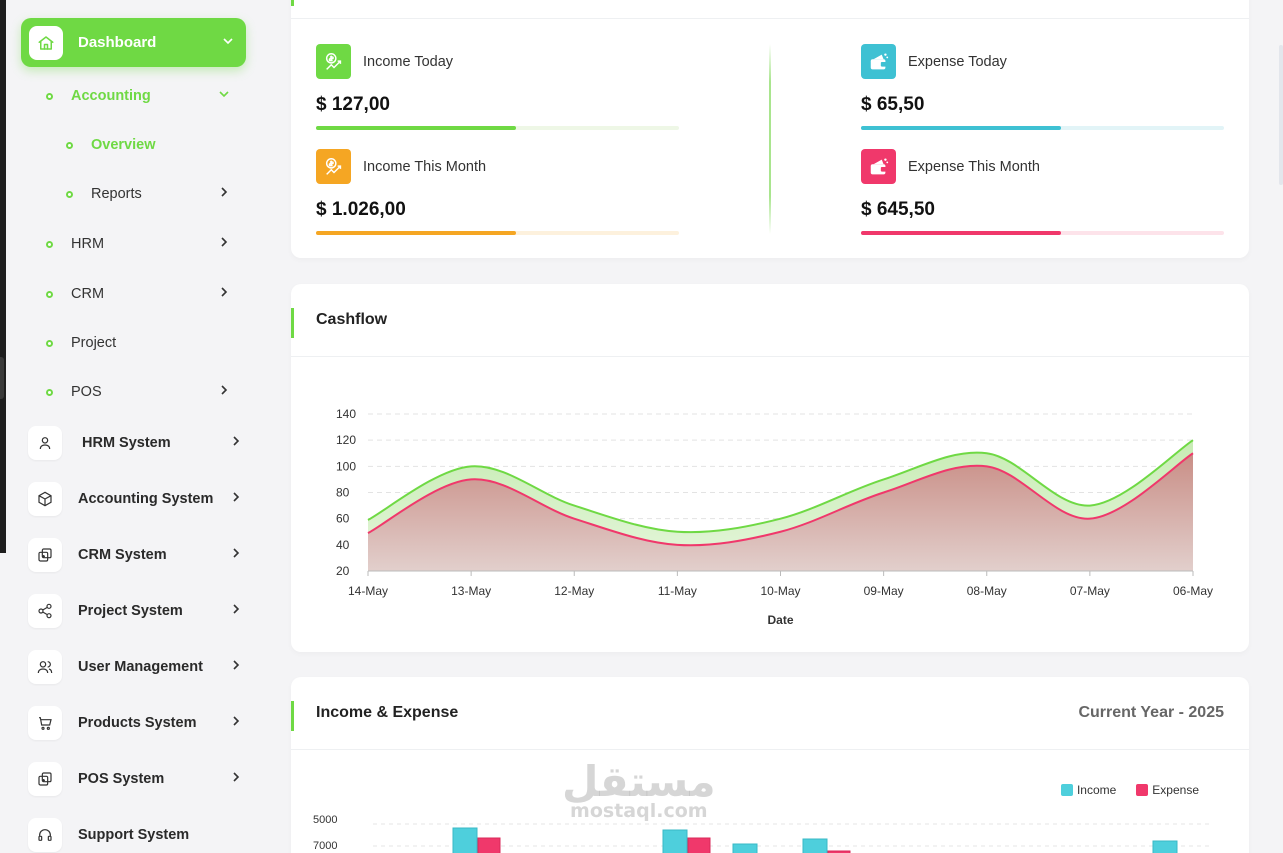 Image resolution: width=1283 pixels, height=853 pixels. Describe the element at coordinates (333, 166) in the screenshot. I see `dollar-trend-icon` at that location.